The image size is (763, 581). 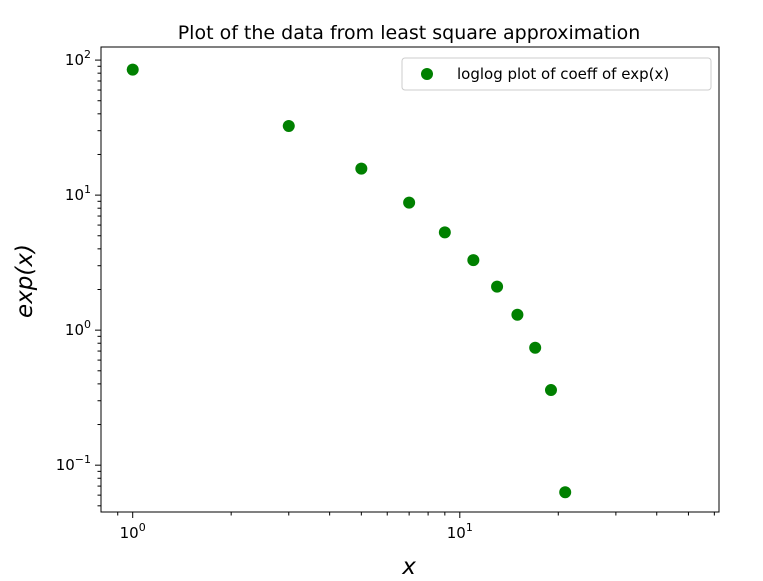 I want to click on y-tick-label: 10², so click(x=78, y=58).